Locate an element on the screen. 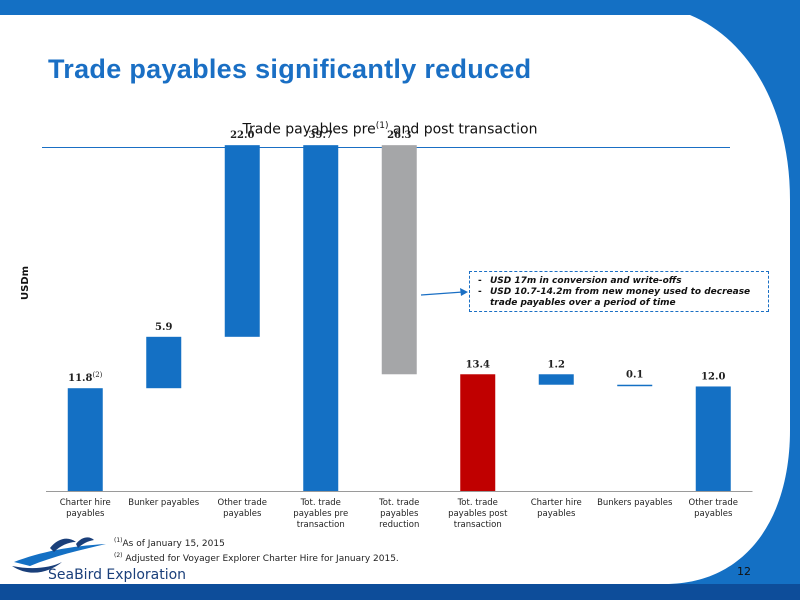  annotation-arrow-line is located at coordinates (442, 293).